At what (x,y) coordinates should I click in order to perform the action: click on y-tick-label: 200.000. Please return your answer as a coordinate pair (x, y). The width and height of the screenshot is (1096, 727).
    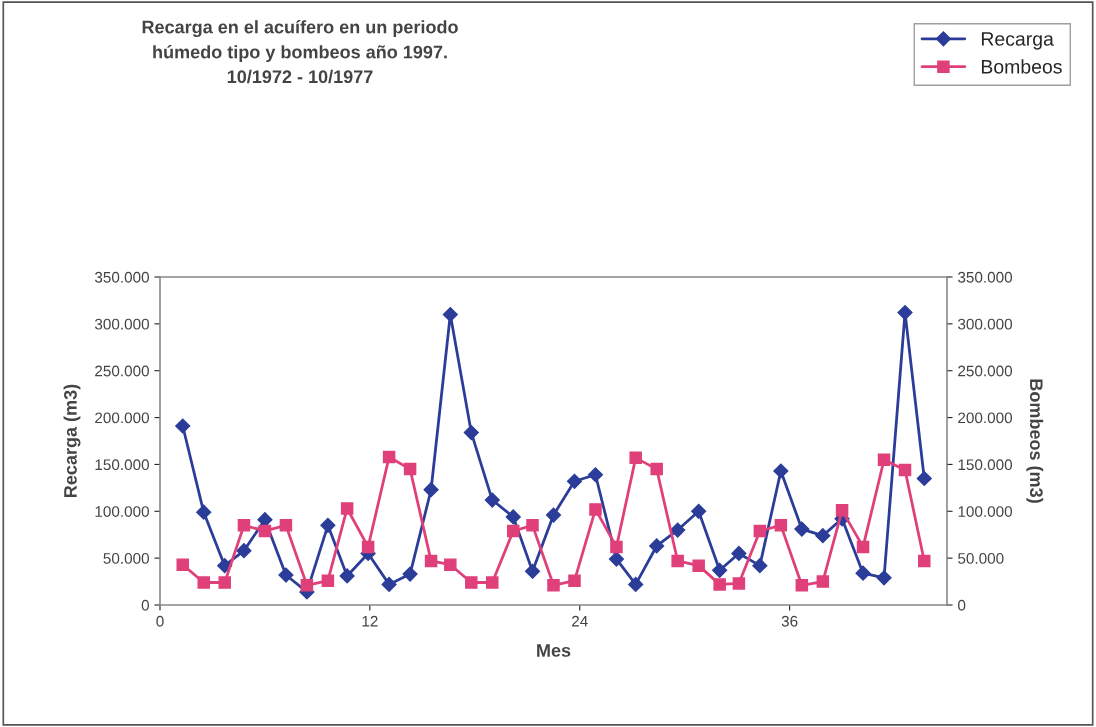
    Looking at the image, I should click on (122, 418).